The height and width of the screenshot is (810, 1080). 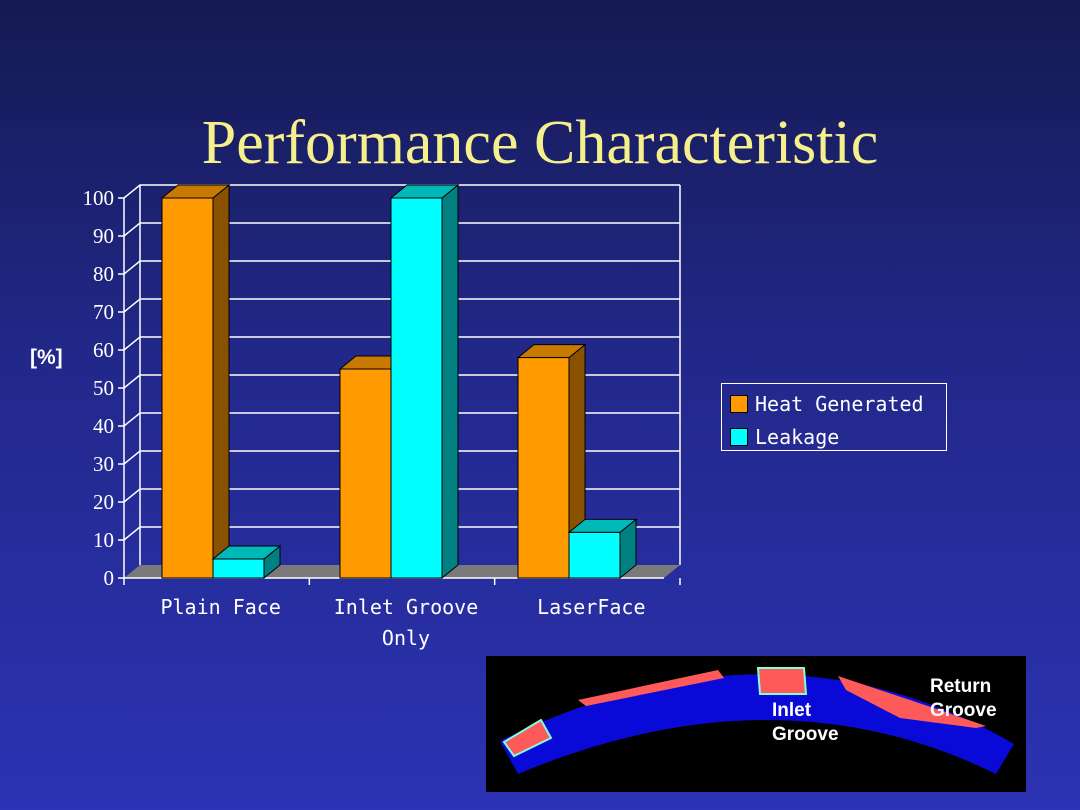 I want to click on chart-legend: Heat Generated Leakage, so click(x=834, y=417).